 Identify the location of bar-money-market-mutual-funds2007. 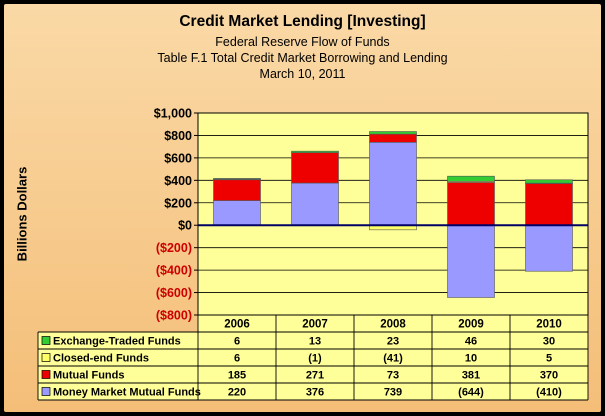
(315, 204).